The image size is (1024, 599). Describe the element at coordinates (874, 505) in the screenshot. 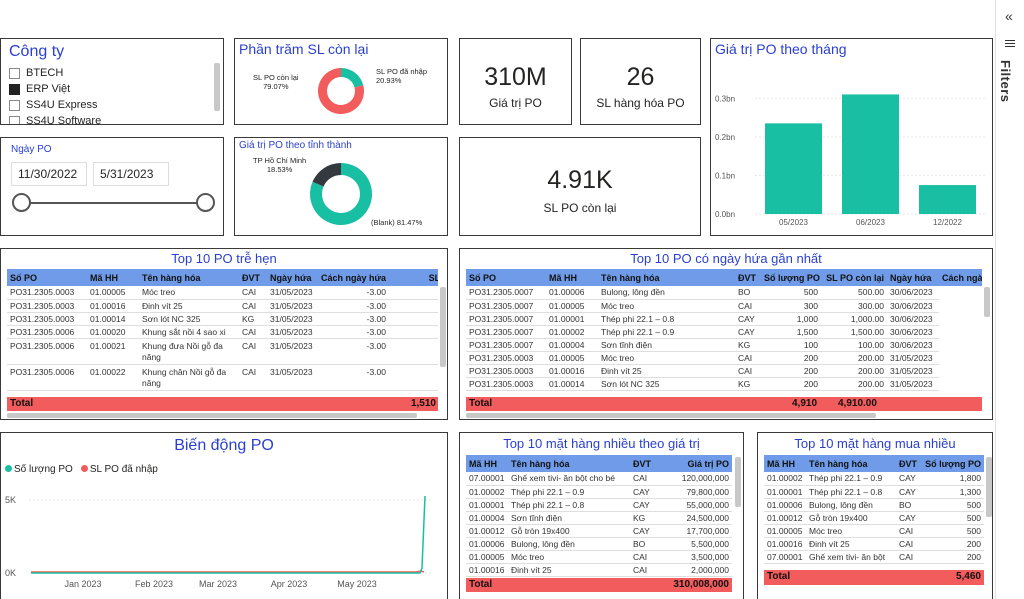

I see `table-row: 01.00006 Bulong, lông đền BO 500` at that location.